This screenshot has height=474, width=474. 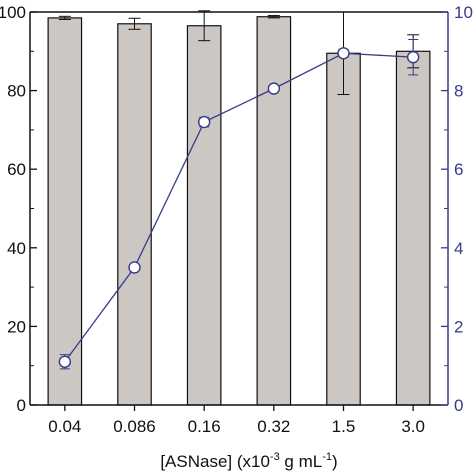 I want to click on x-axis-label-suffix: ), so click(x=335, y=461).